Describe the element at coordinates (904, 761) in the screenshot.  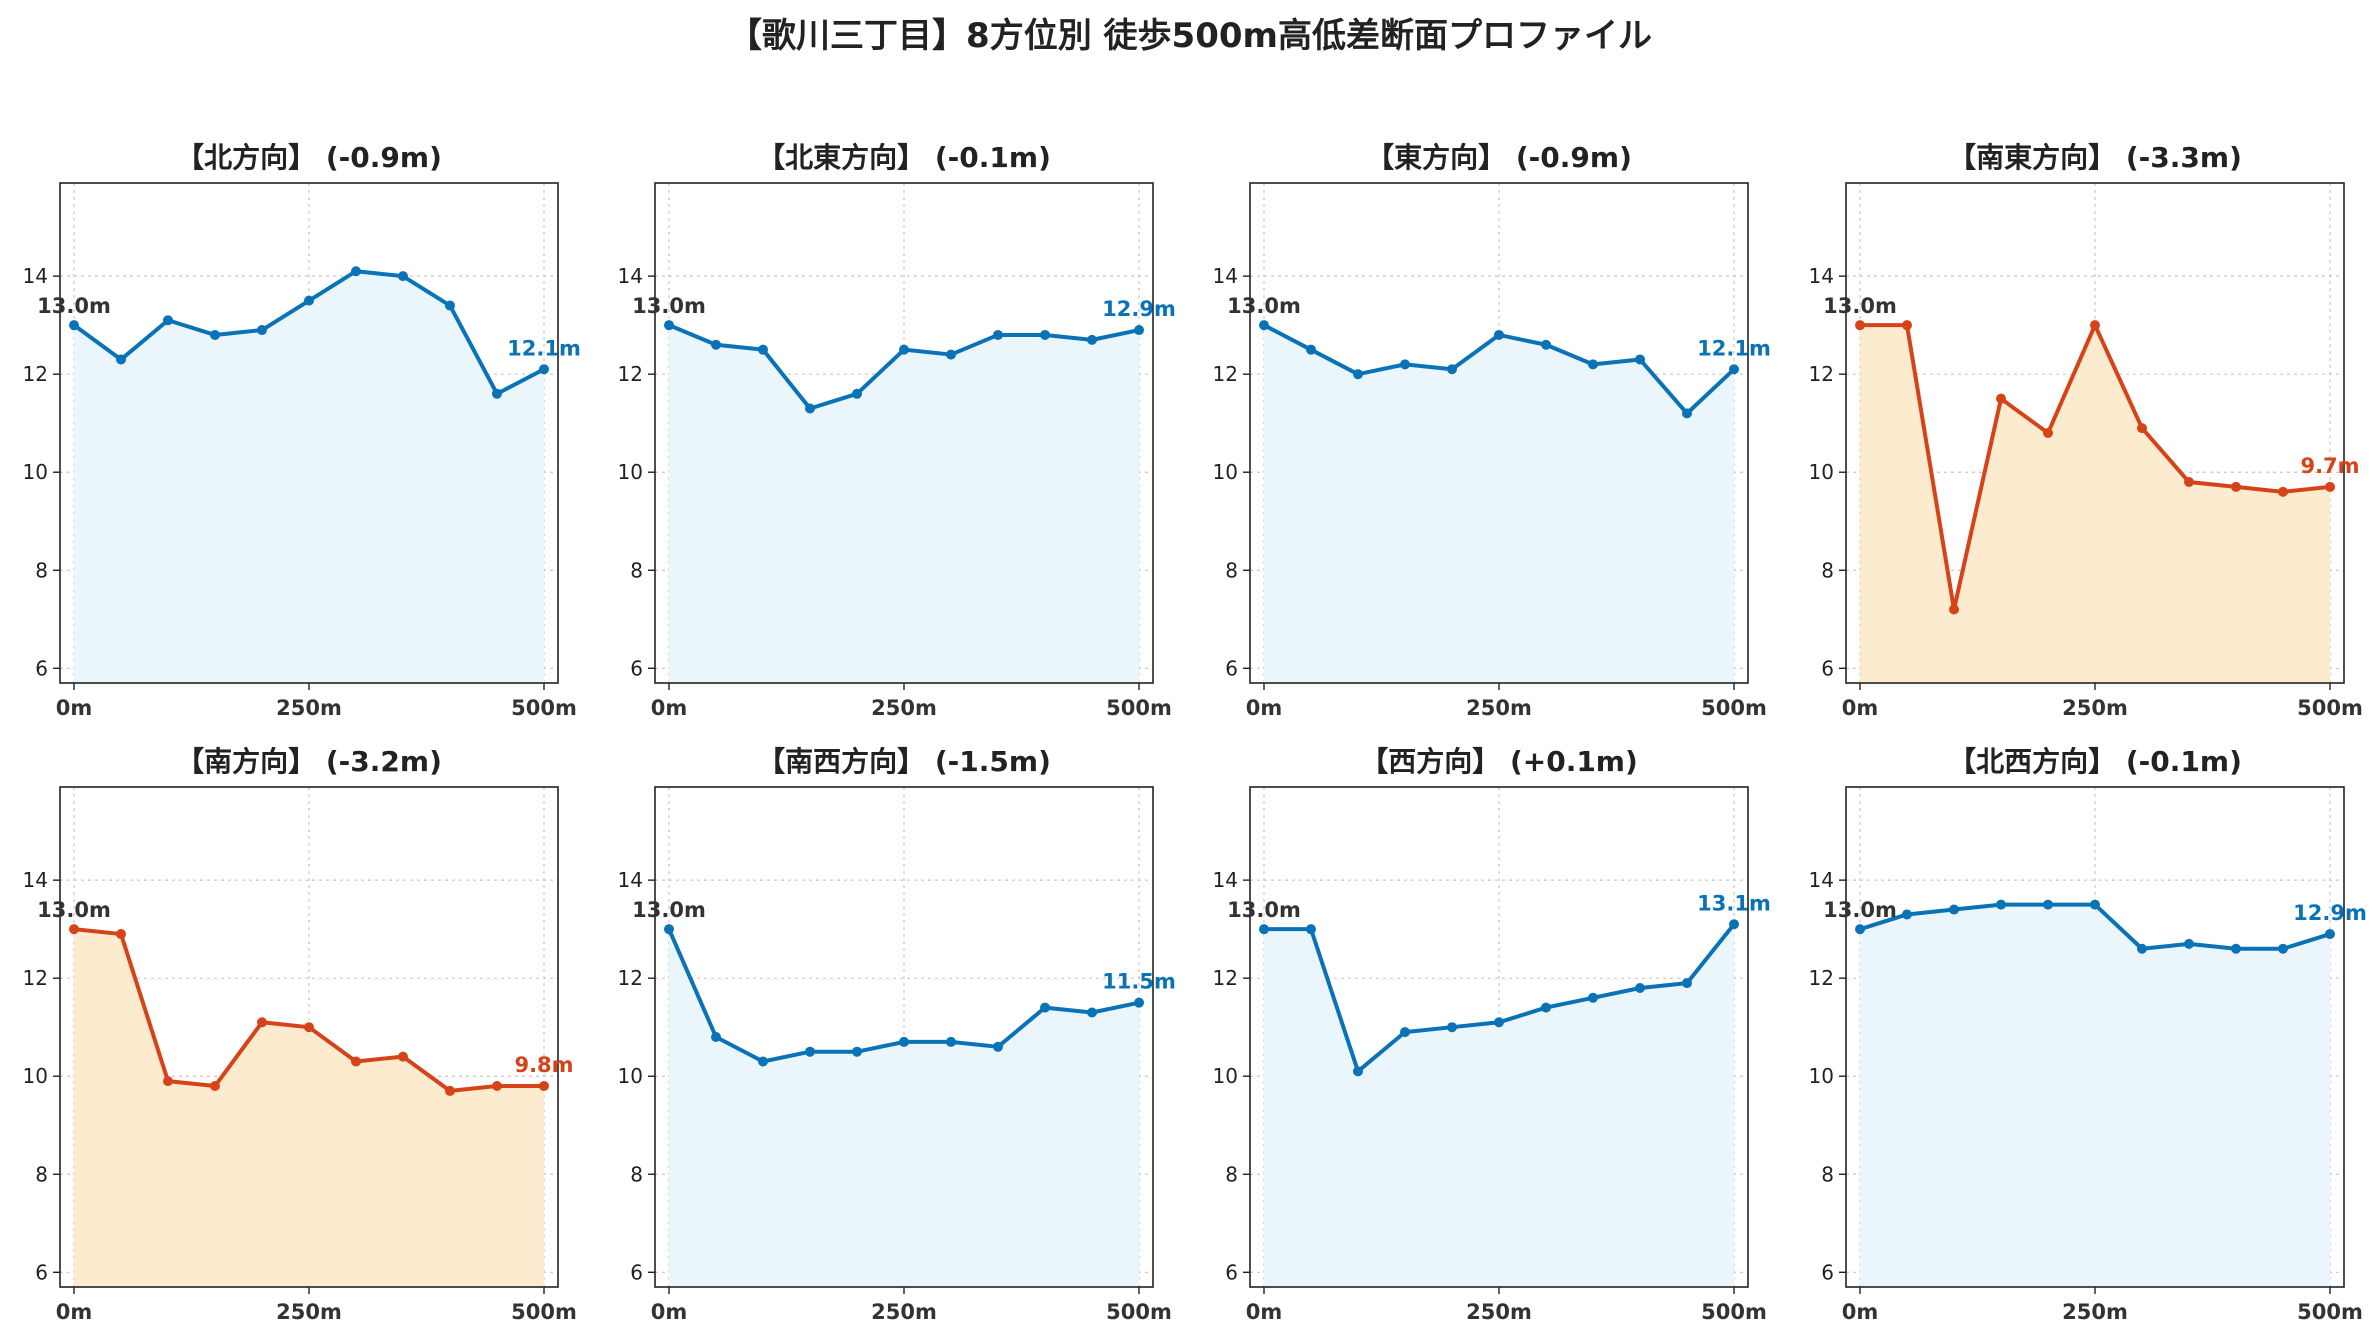
I see `panel-title: 【南西方向】 (-1.5m)` at that location.